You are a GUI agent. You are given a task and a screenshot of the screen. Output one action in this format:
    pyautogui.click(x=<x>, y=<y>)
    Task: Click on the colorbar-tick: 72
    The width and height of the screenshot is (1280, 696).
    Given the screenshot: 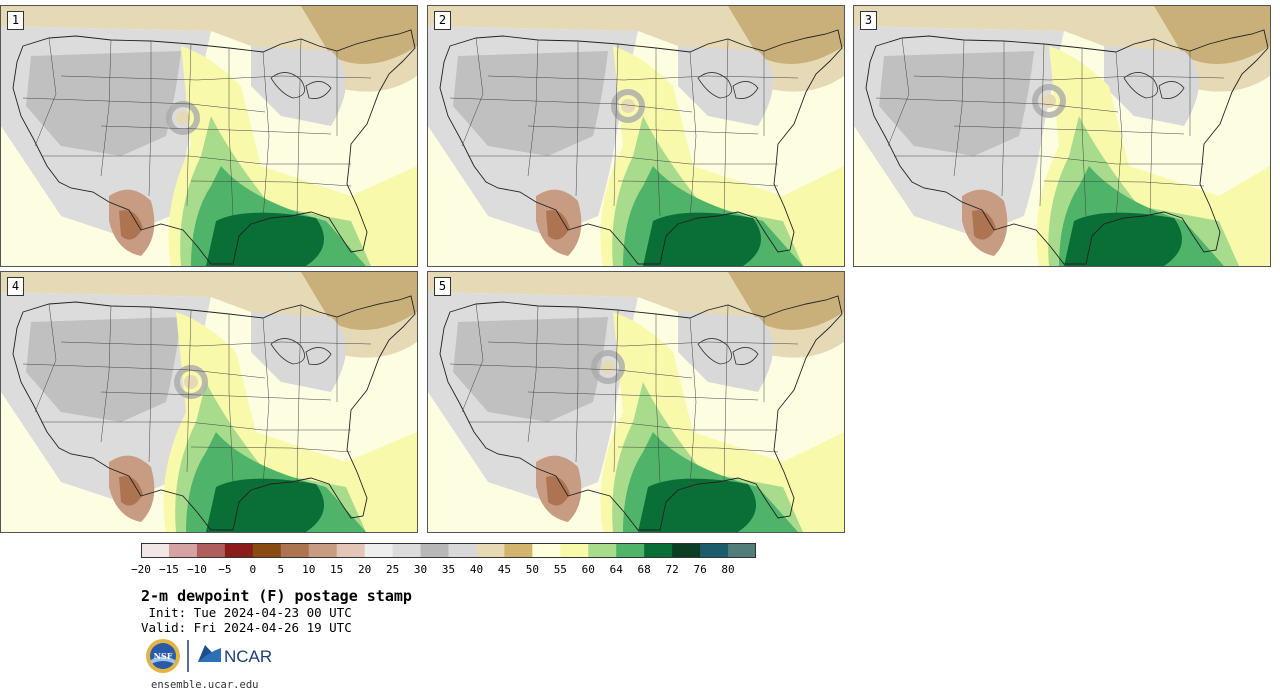 What is the action you would take?
    pyautogui.click(x=672, y=569)
    